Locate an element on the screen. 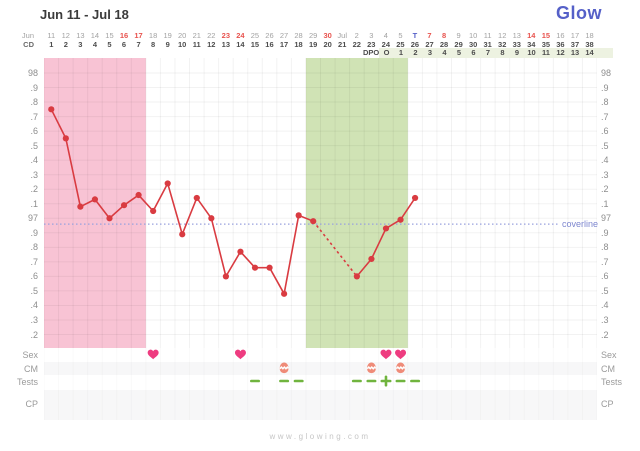 This screenshot has height=451, width=640. date-cell: 24 is located at coordinates (240, 35).